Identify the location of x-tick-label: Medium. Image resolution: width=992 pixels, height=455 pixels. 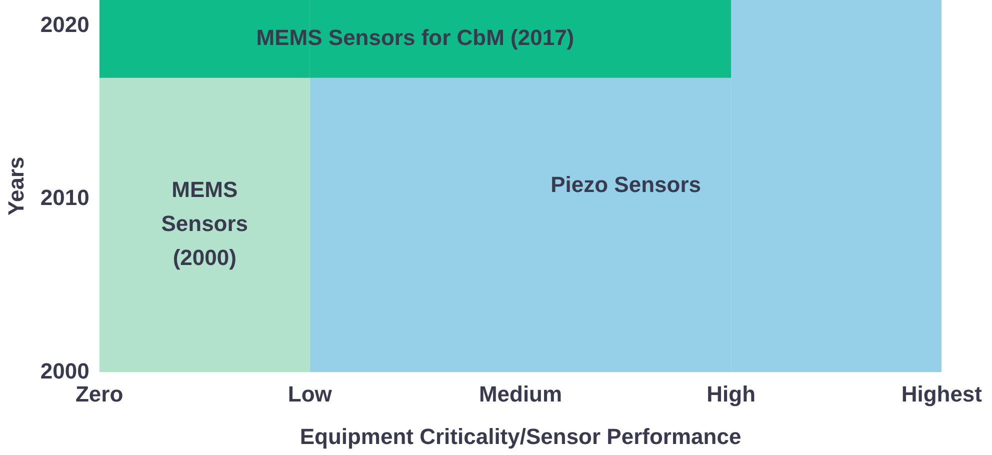
(520, 393).